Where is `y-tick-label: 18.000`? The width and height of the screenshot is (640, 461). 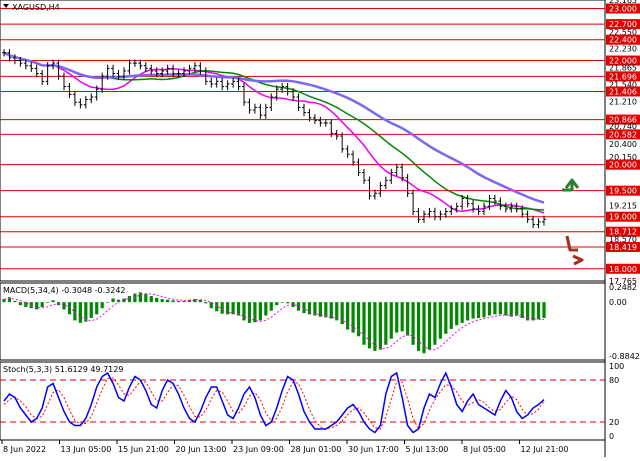 y-tick-label: 18.000 is located at coordinates (623, 269).